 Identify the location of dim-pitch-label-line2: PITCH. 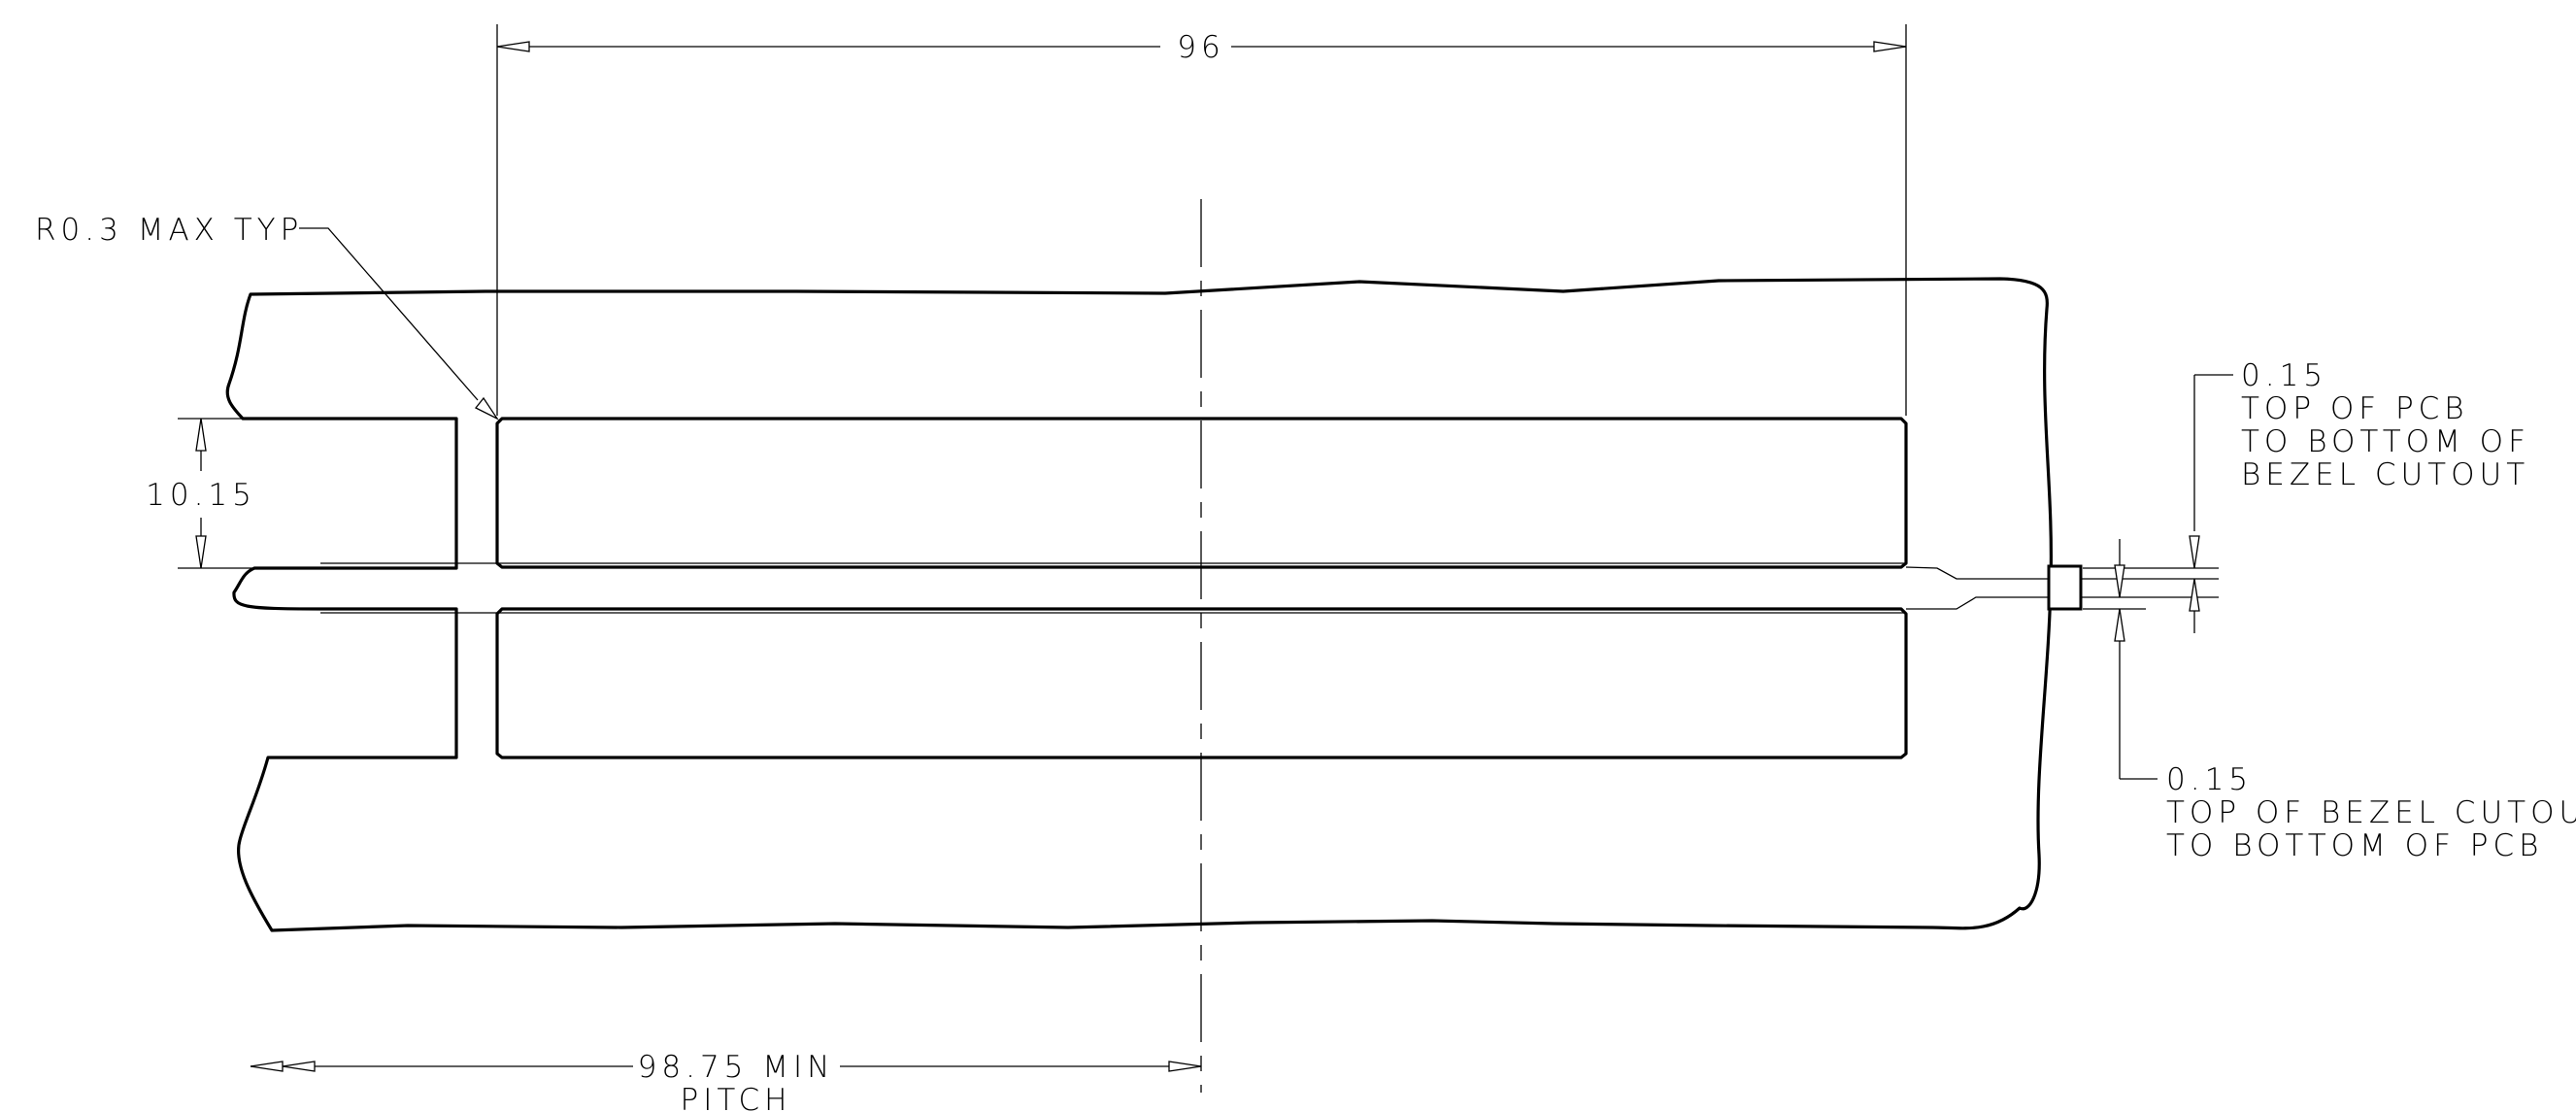
(737, 1097).